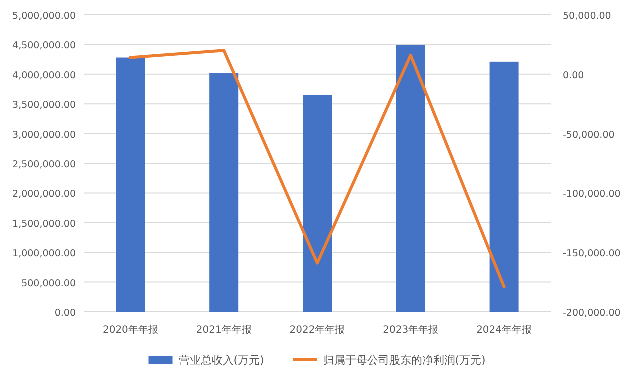  I want to click on y-tick-label: 5,000,000.00, so click(44, 16).